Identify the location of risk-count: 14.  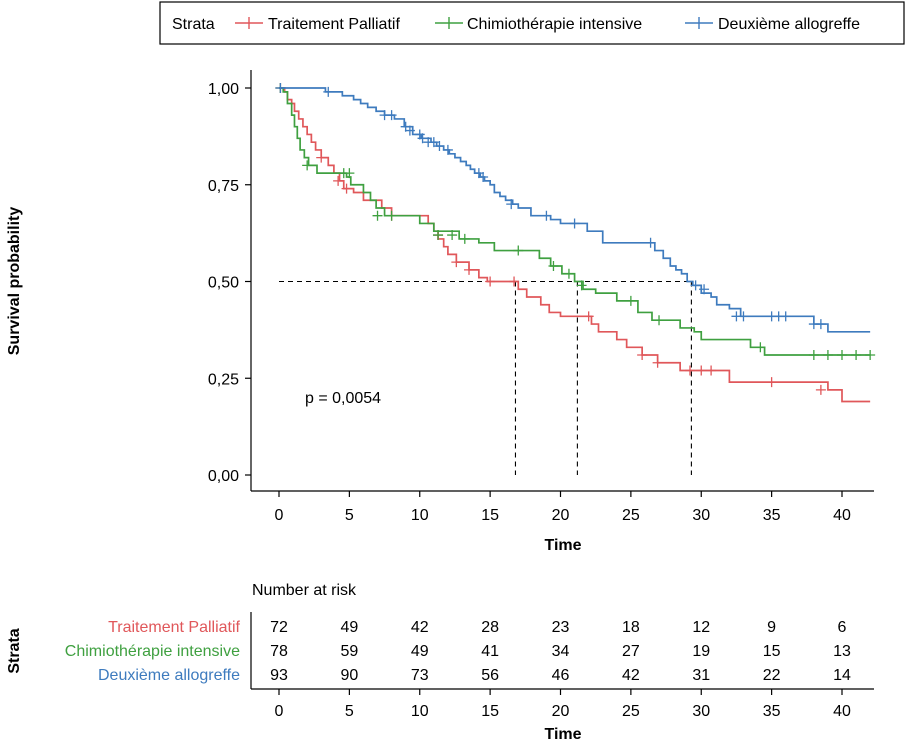
(842, 675).